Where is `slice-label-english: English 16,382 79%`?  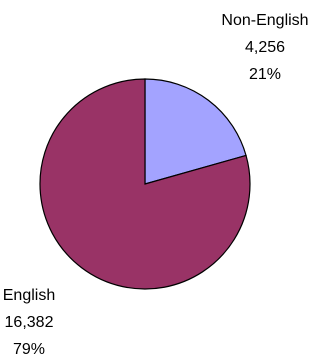 slice-label-english: English 16,382 79% is located at coordinates (29, 322).